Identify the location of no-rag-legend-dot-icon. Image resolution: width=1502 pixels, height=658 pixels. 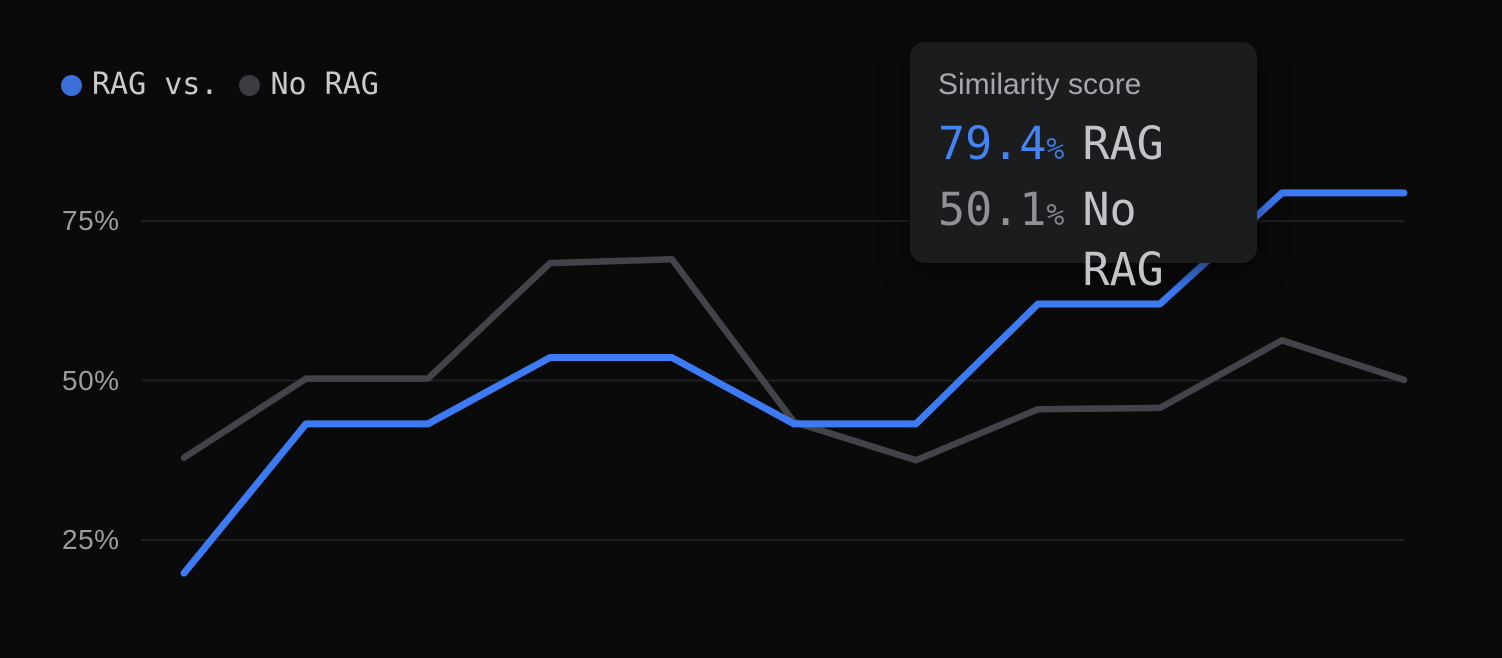
(250, 85).